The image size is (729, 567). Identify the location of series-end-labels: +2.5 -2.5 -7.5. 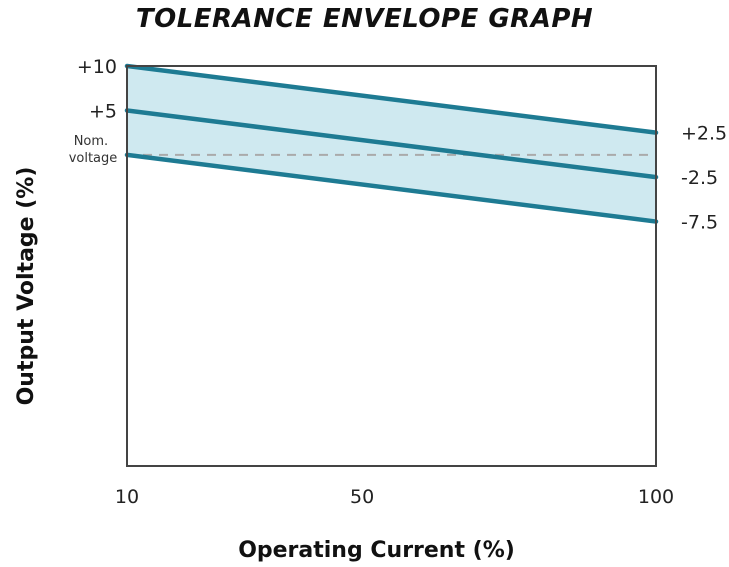
(704, 178).